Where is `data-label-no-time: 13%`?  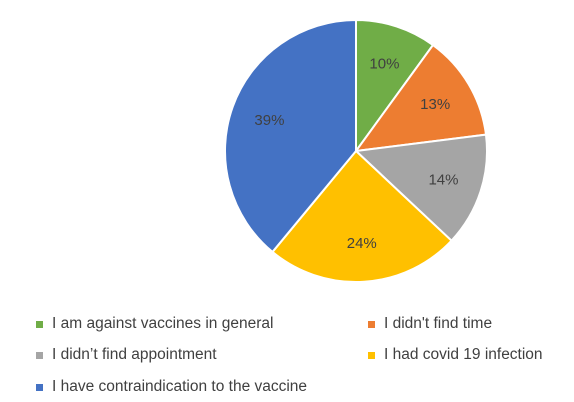 data-label-no-time: 13% is located at coordinates (435, 104).